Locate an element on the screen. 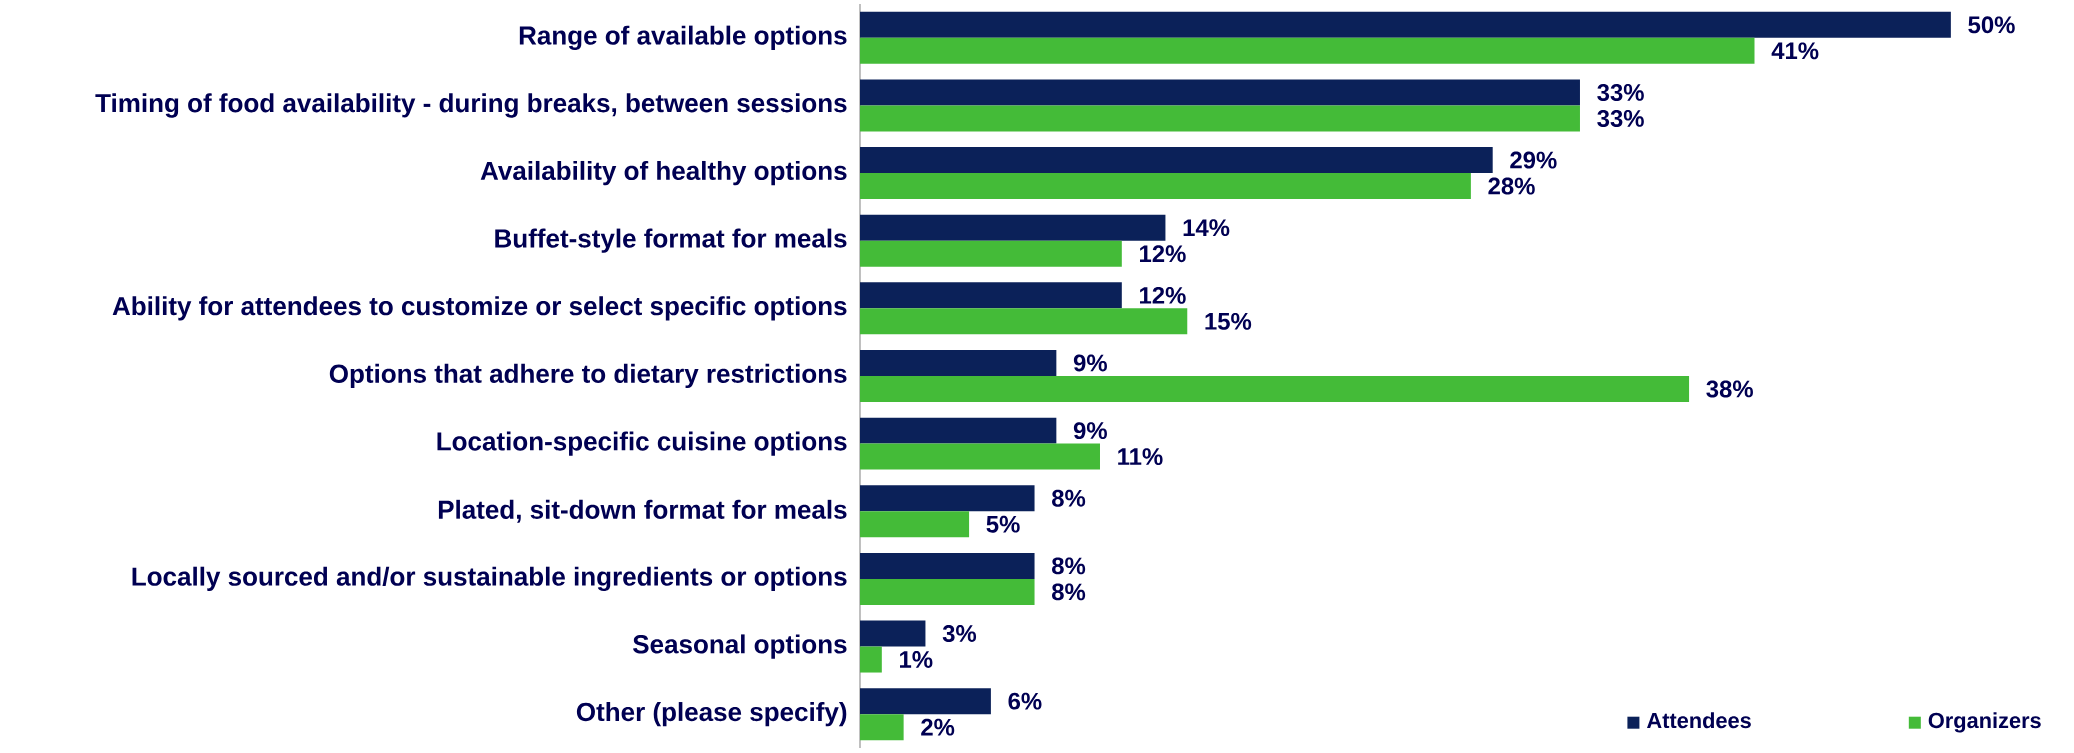  data-label: 3% is located at coordinates (959, 634).